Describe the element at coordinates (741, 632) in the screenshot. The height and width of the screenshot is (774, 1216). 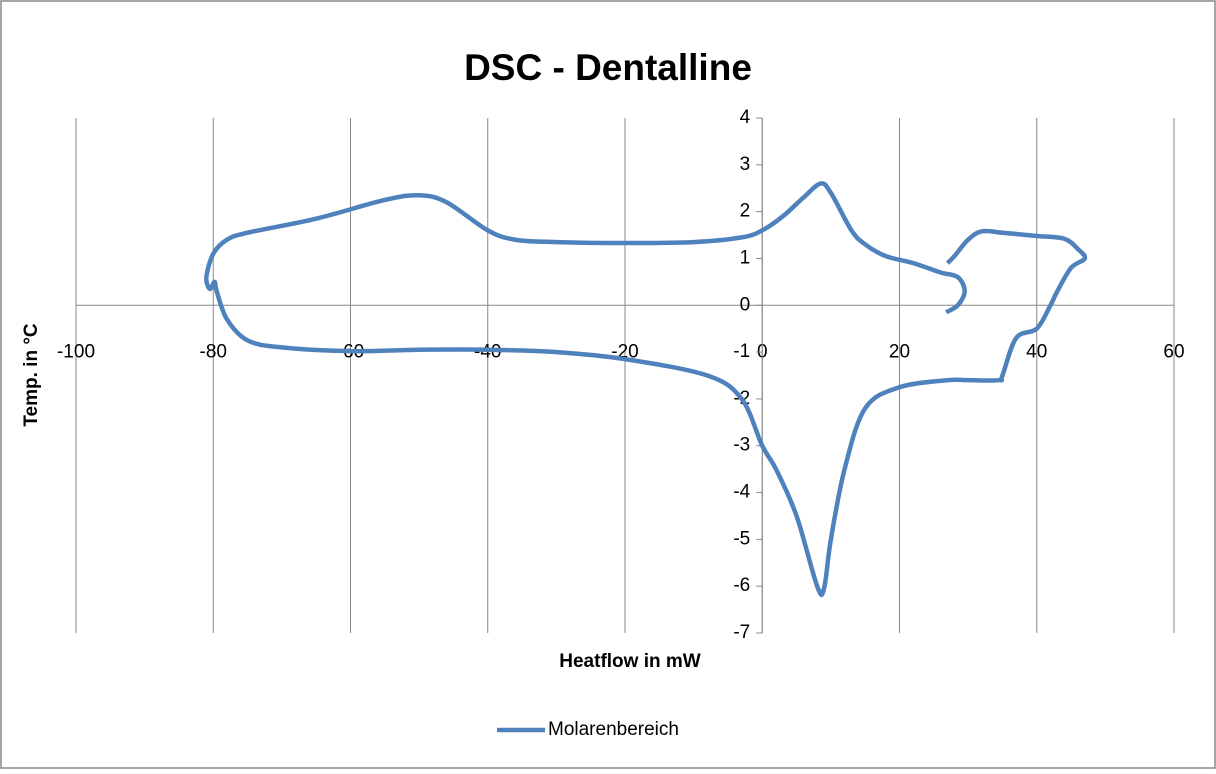
I see `y-tick-label: -7` at that location.